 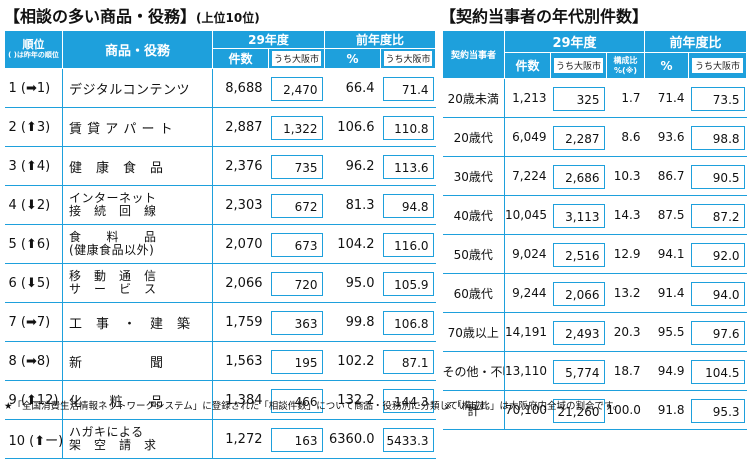 I want to click on pct-osaka-cell: 71.4, so click(x=408, y=88).